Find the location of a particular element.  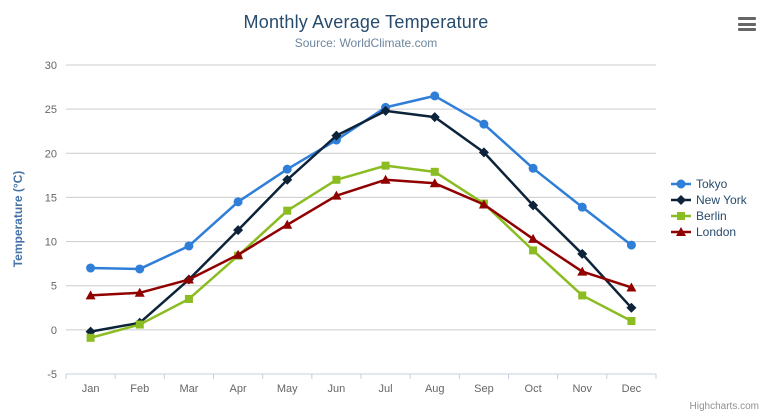

x-axis-tick-label: Aug is located at coordinates (435, 389).